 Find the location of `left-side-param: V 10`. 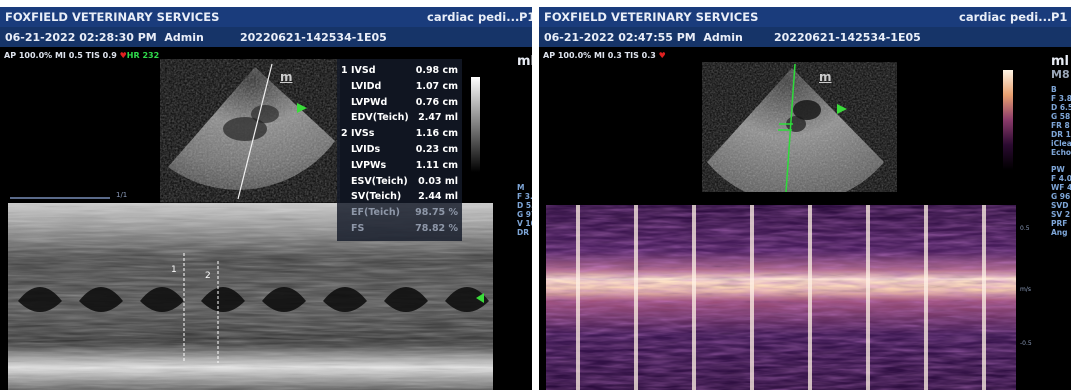

left-side-param: V 10 is located at coordinates (524, 223).